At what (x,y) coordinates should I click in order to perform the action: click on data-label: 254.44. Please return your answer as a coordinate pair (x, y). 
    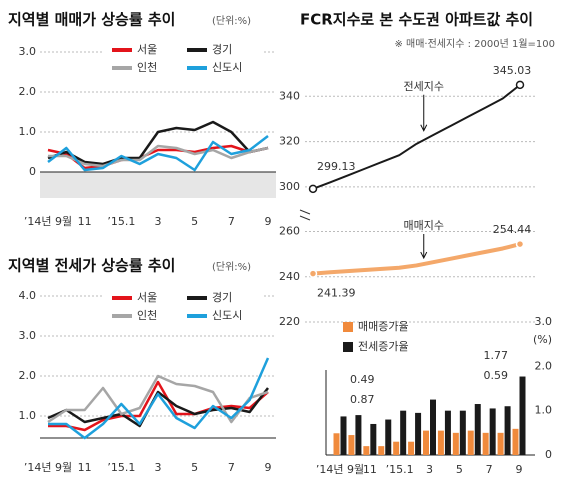
    Looking at the image, I should click on (512, 229).